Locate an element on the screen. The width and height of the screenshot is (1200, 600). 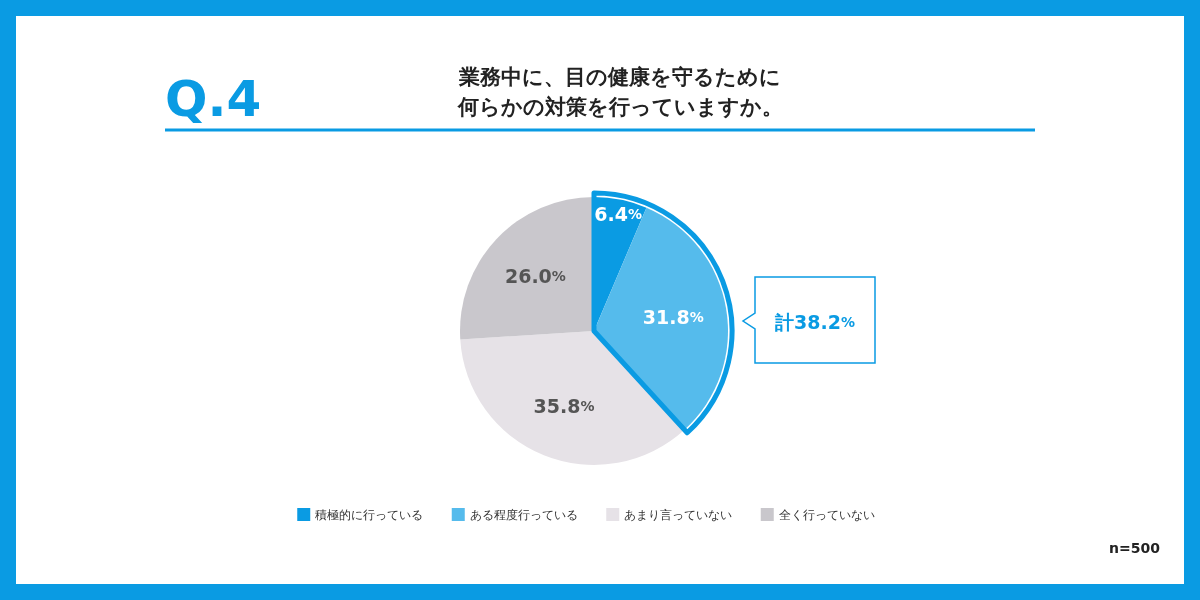
legend-label: 積極的に行っている is located at coordinates (369, 515).